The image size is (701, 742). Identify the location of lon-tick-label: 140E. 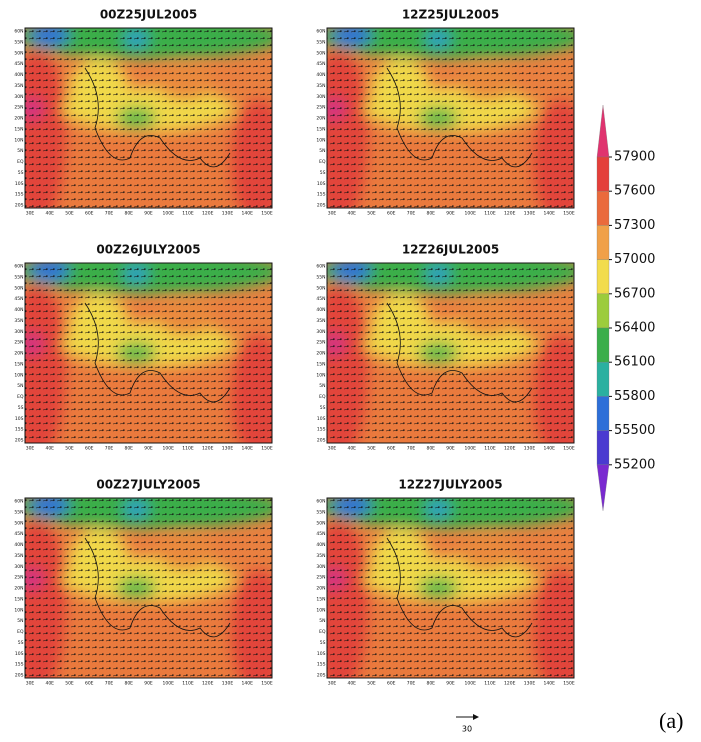
(248, 684).